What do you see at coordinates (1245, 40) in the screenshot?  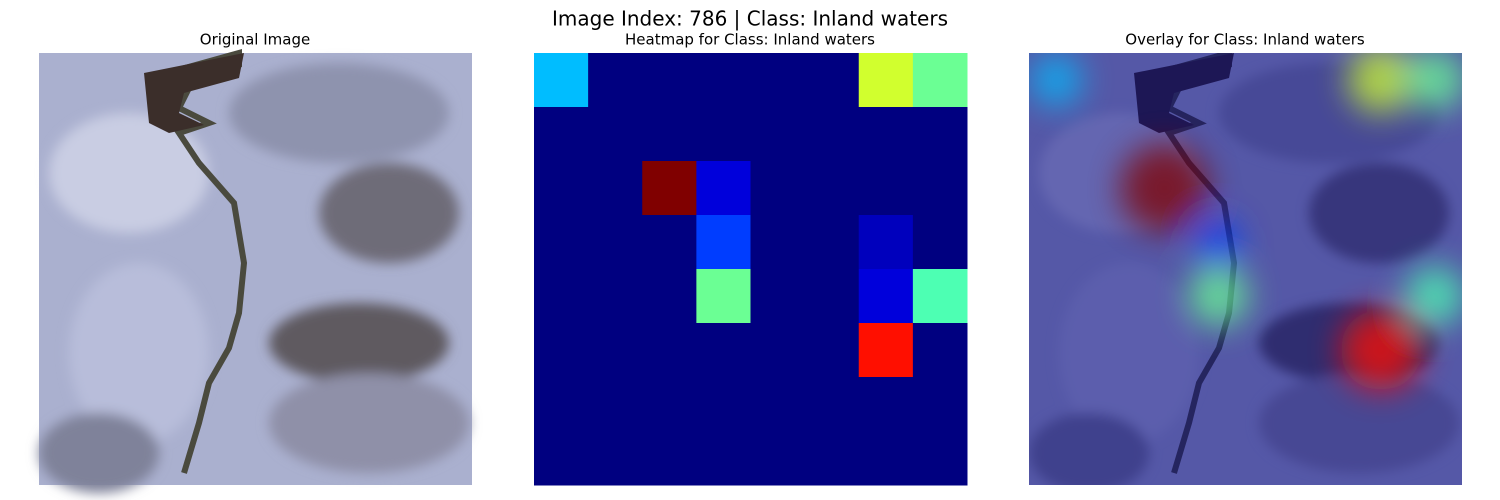 I see `panel-title: Overlay for Class: Inland waters` at bounding box center [1245, 40].